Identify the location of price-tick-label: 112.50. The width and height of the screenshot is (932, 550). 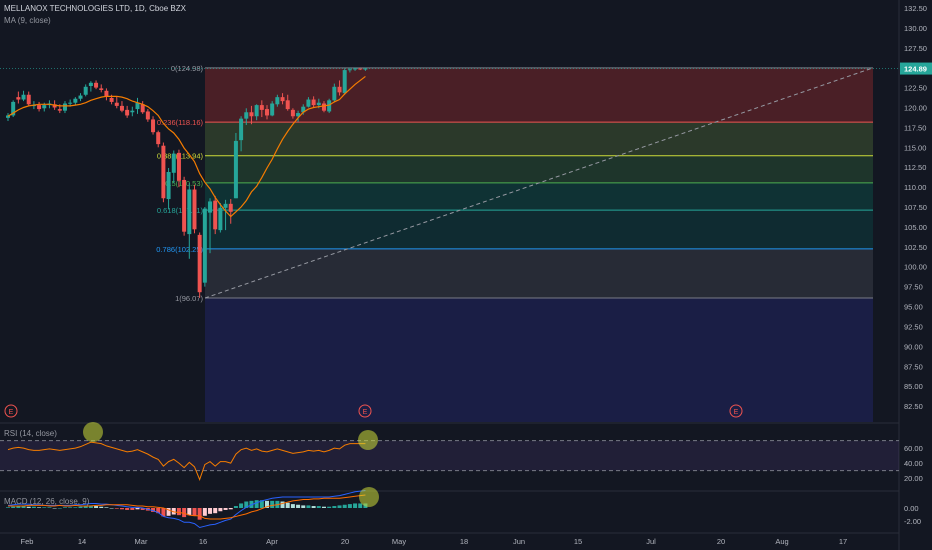
(915, 167).